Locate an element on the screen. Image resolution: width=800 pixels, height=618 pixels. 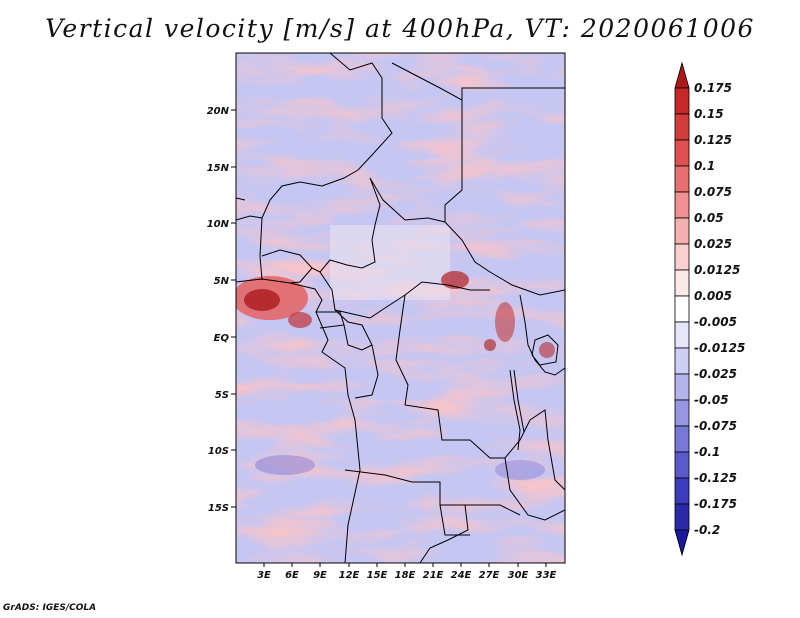
lon-label: 15E is located at coordinates (377, 575).